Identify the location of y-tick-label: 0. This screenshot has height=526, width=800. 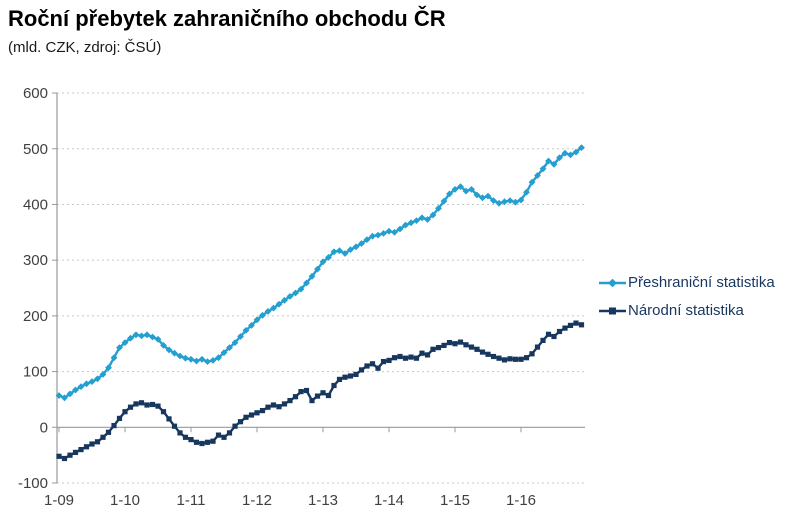
(44, 427).